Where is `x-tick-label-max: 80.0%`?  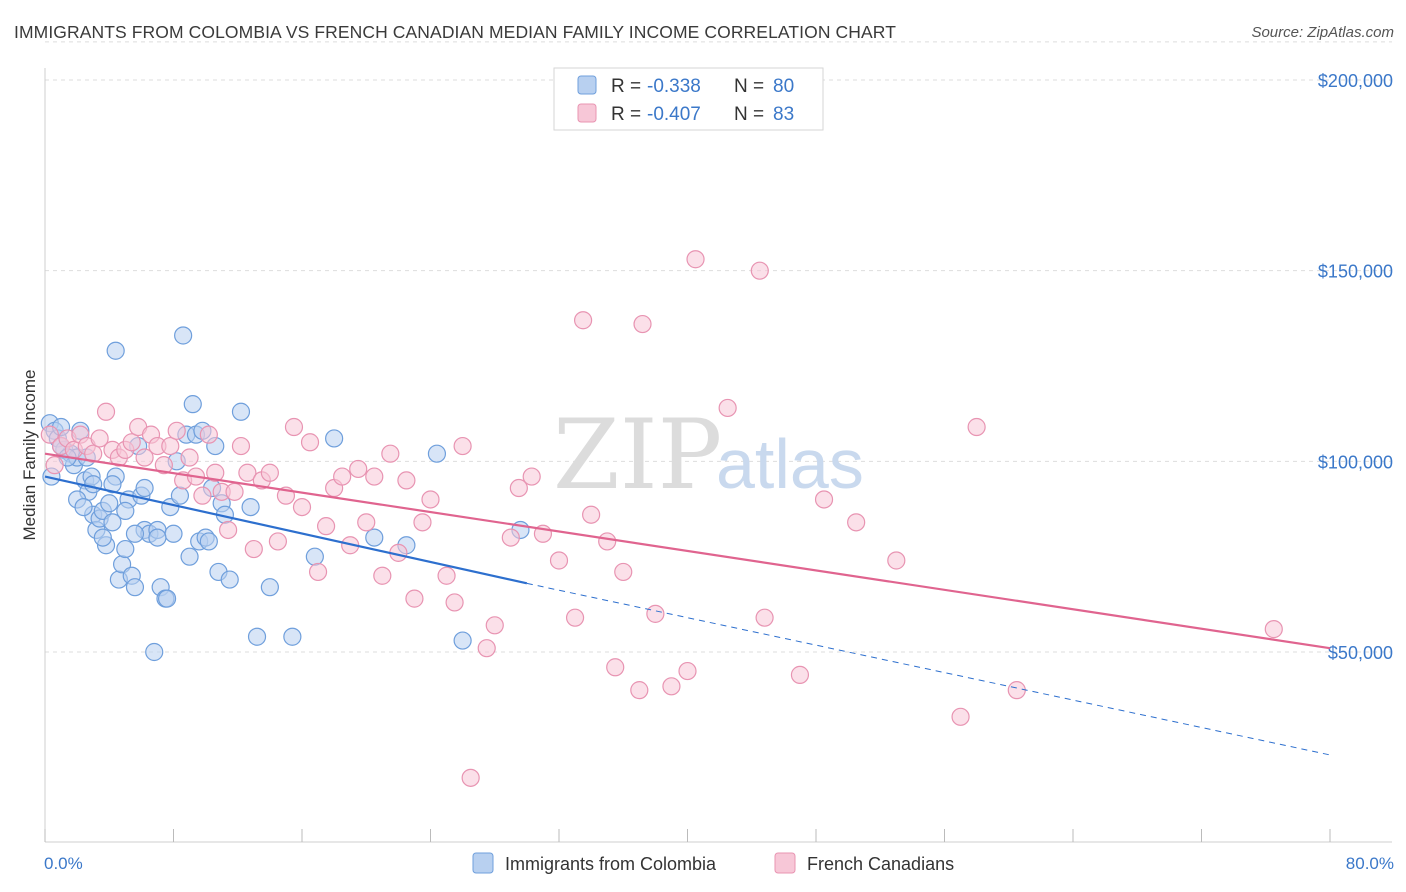 x-tick-label-max: 80.0% is located at coordinates (1370, 863).